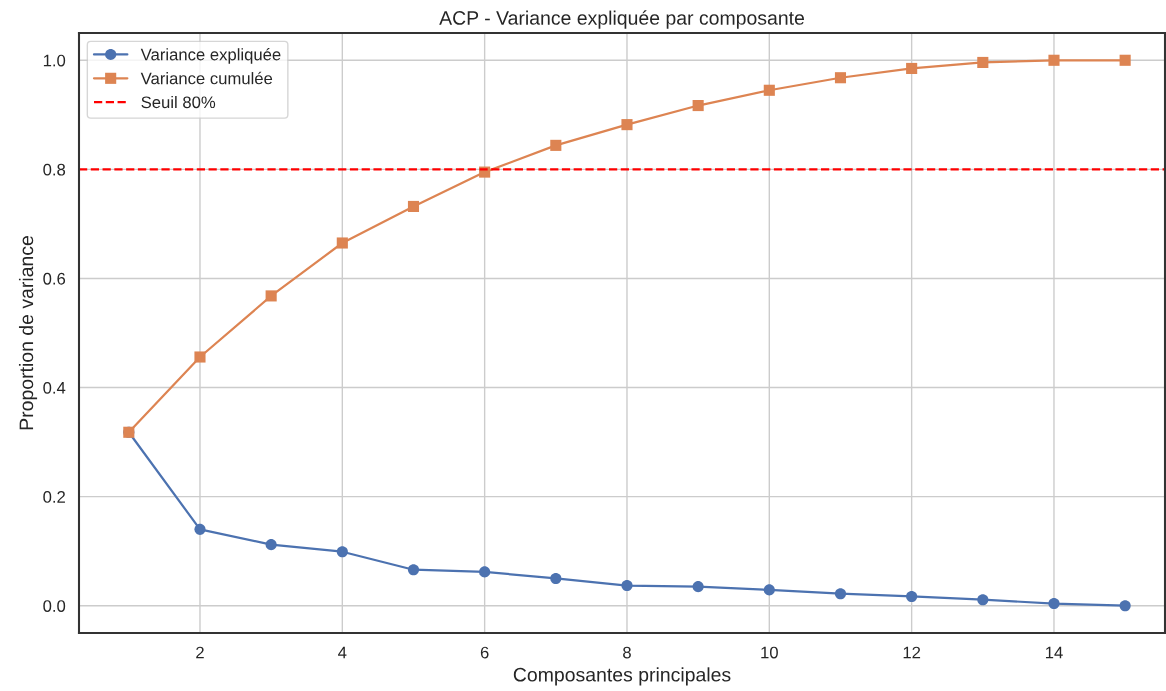  I want to click on legend-label: Variance expliquée, so click(210, 56).